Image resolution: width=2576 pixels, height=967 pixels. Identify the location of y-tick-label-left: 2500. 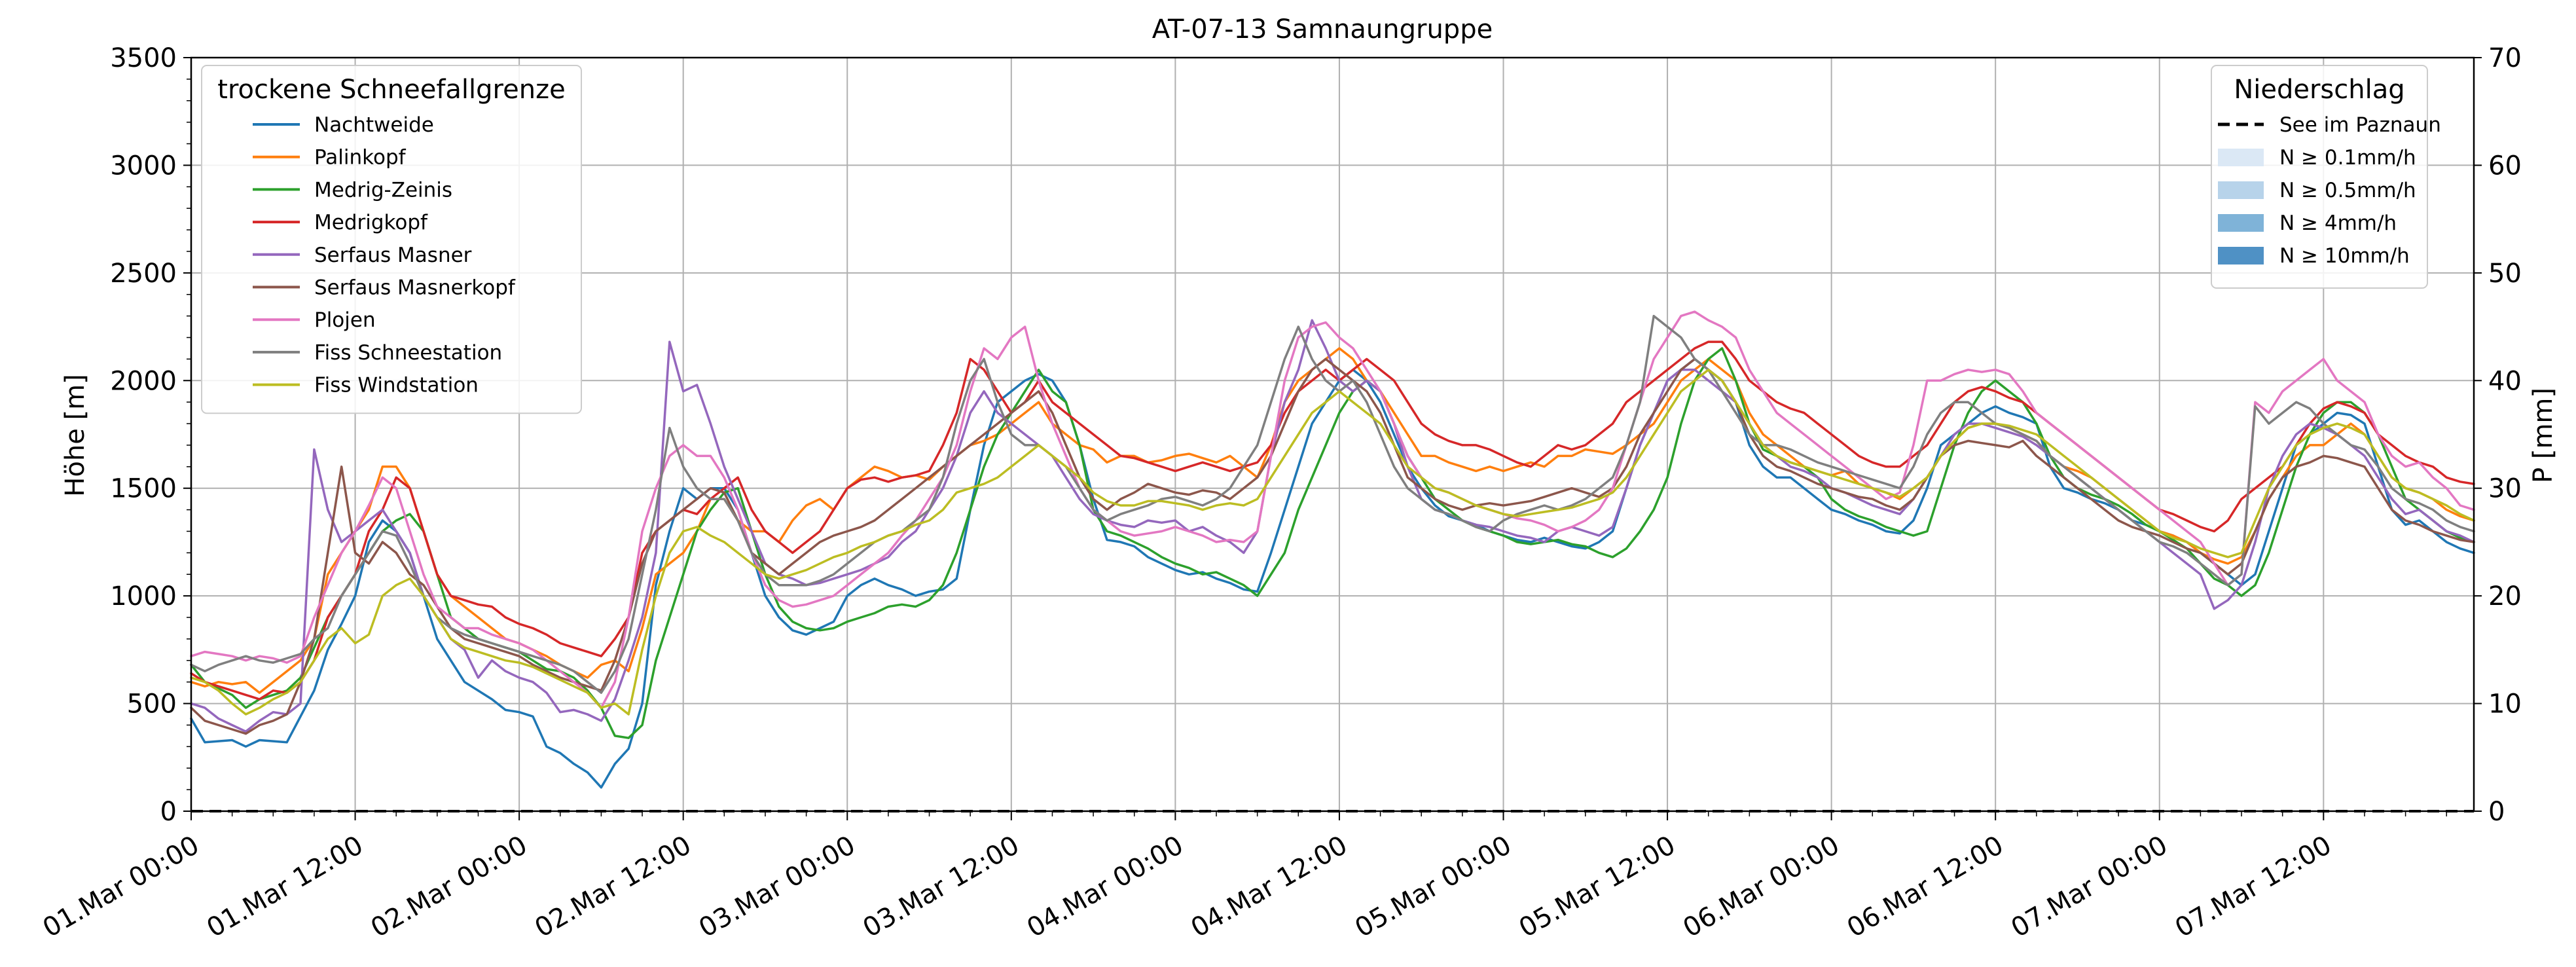
(143, 274).